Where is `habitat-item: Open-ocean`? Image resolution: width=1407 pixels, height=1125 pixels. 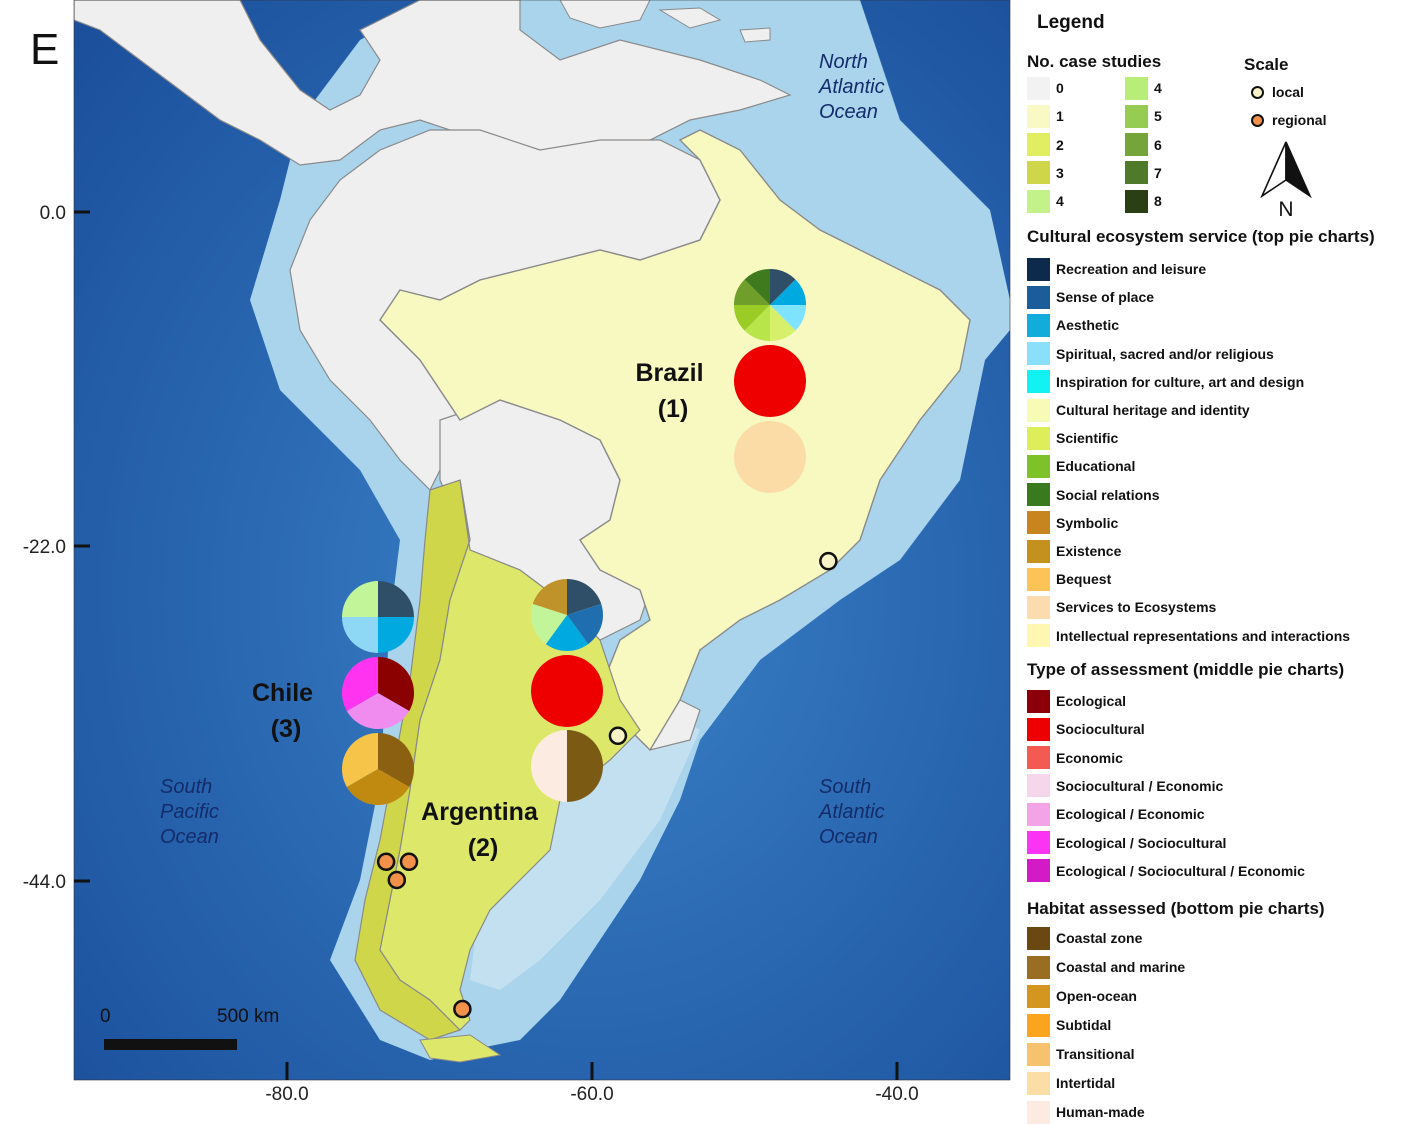 habitat-item: Open-ocean is located at coordinates (1082, 996).